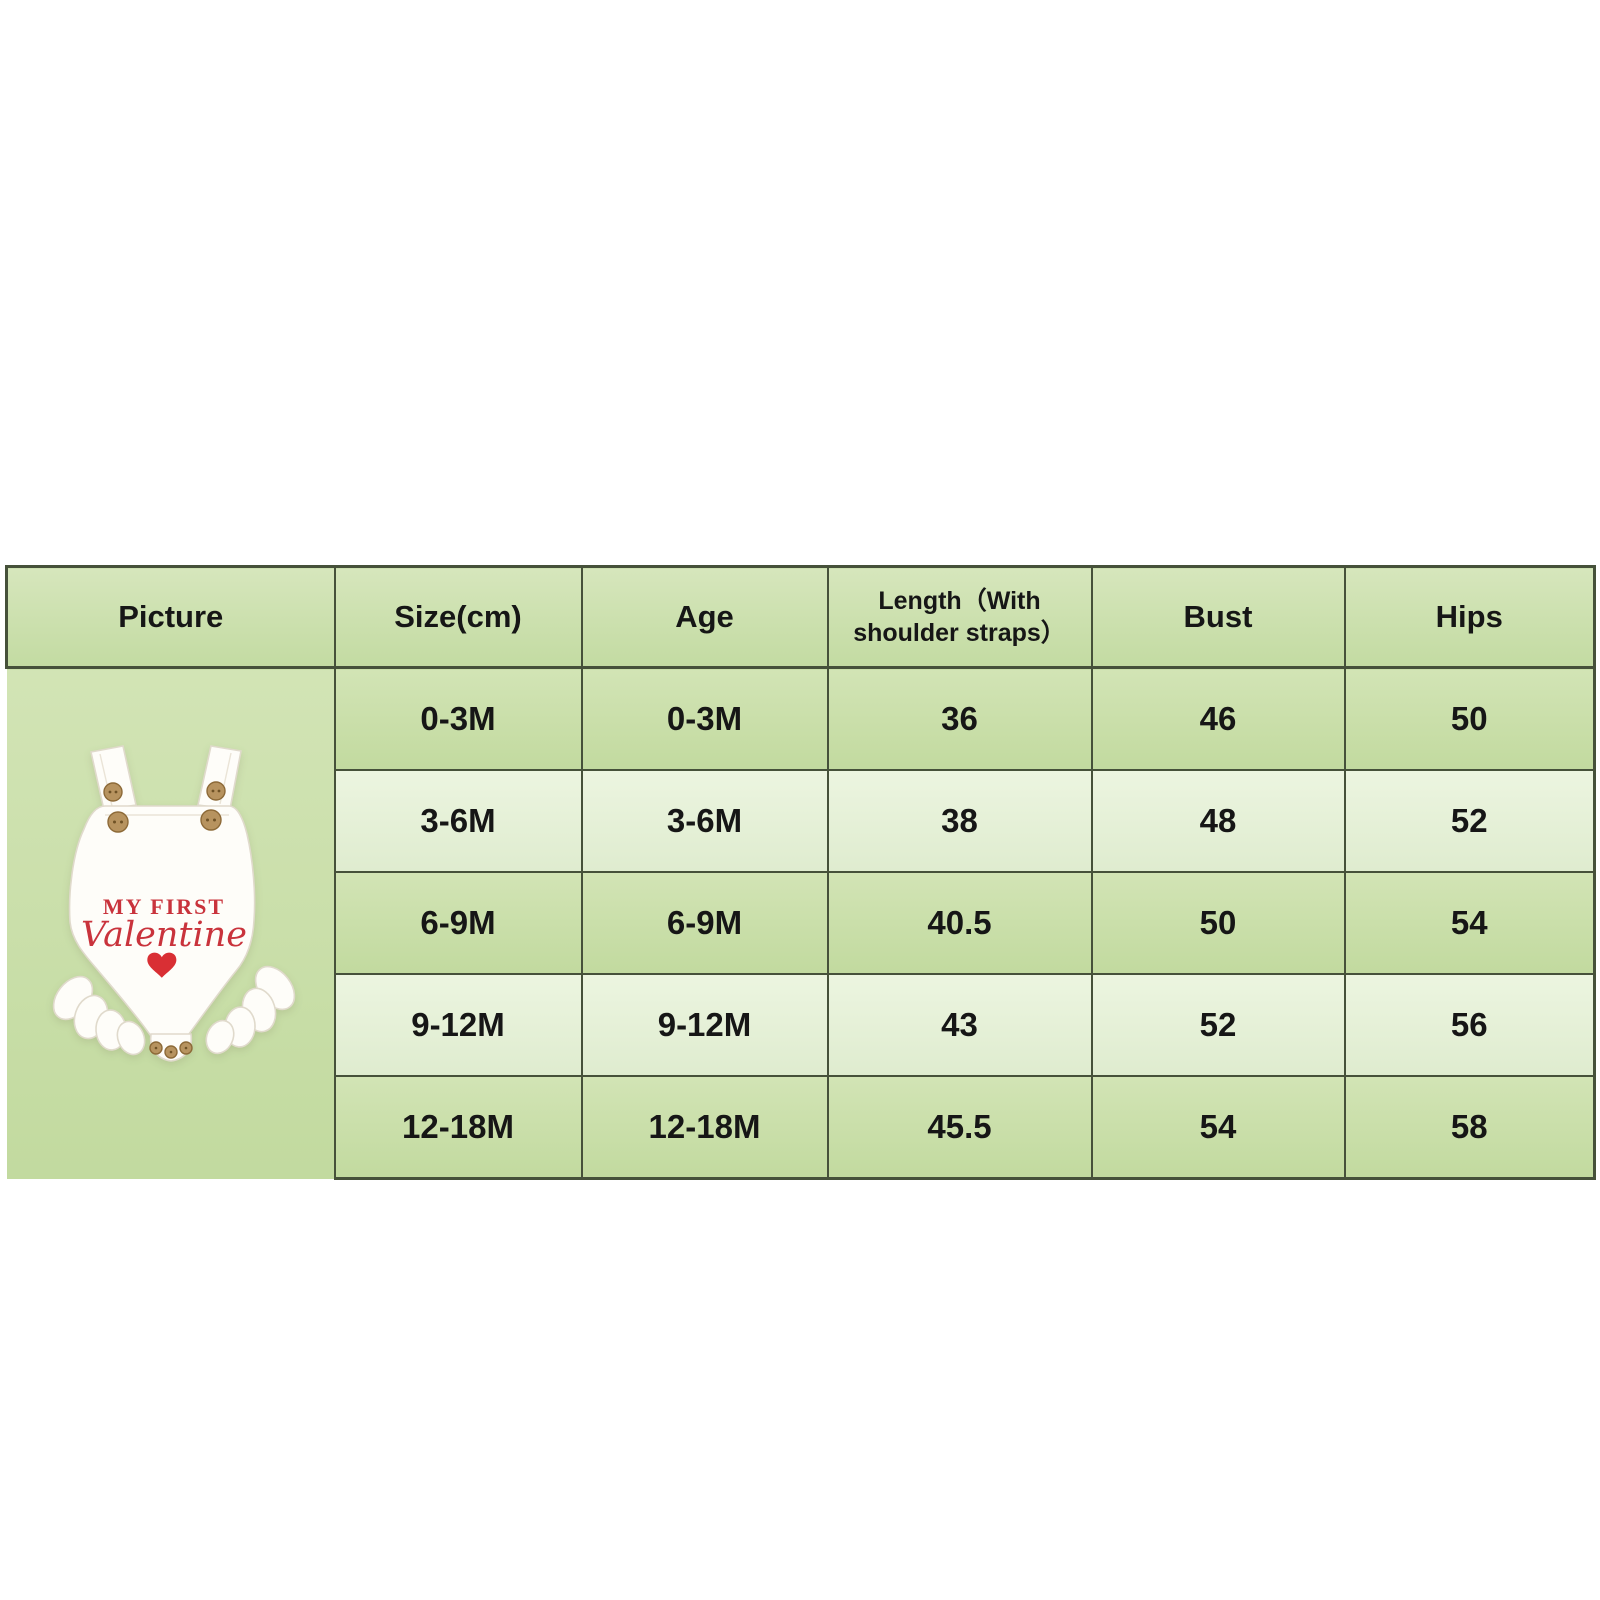 This screenshot has width=1600, height=1600. What do you see at coordinates (99, 1015) in the screenshot?
I see `left-leg-ruffle` at bounding box center [99, 1015].